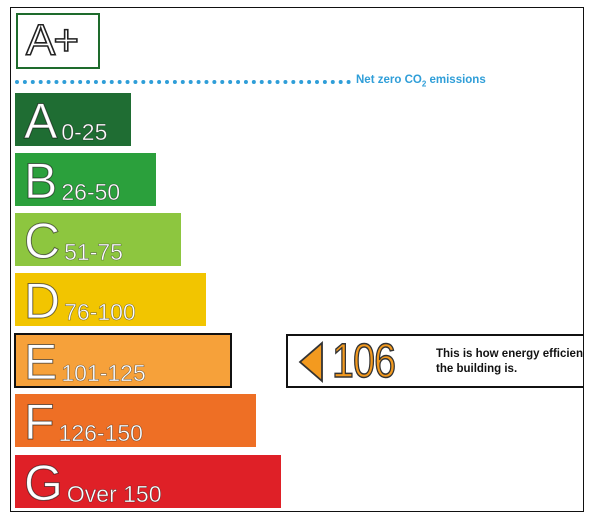 The width and height of the screenshot is (593, 518). I want to click on band-f: F 126-150, so click(135, 422).